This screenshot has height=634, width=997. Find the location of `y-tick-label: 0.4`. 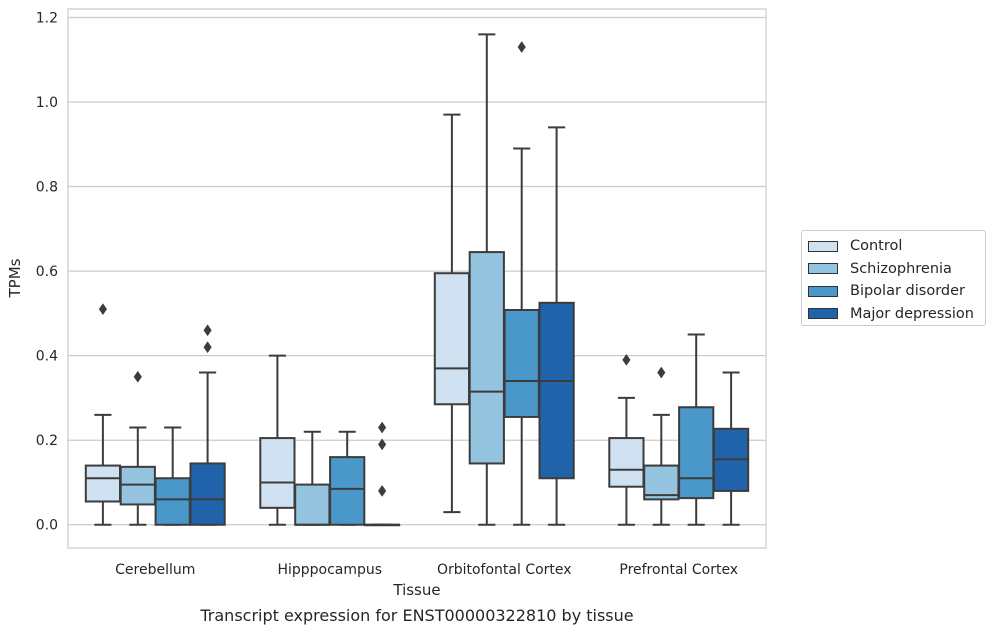

y-tick-label: 0.4 is located at coordinates (47, 357).